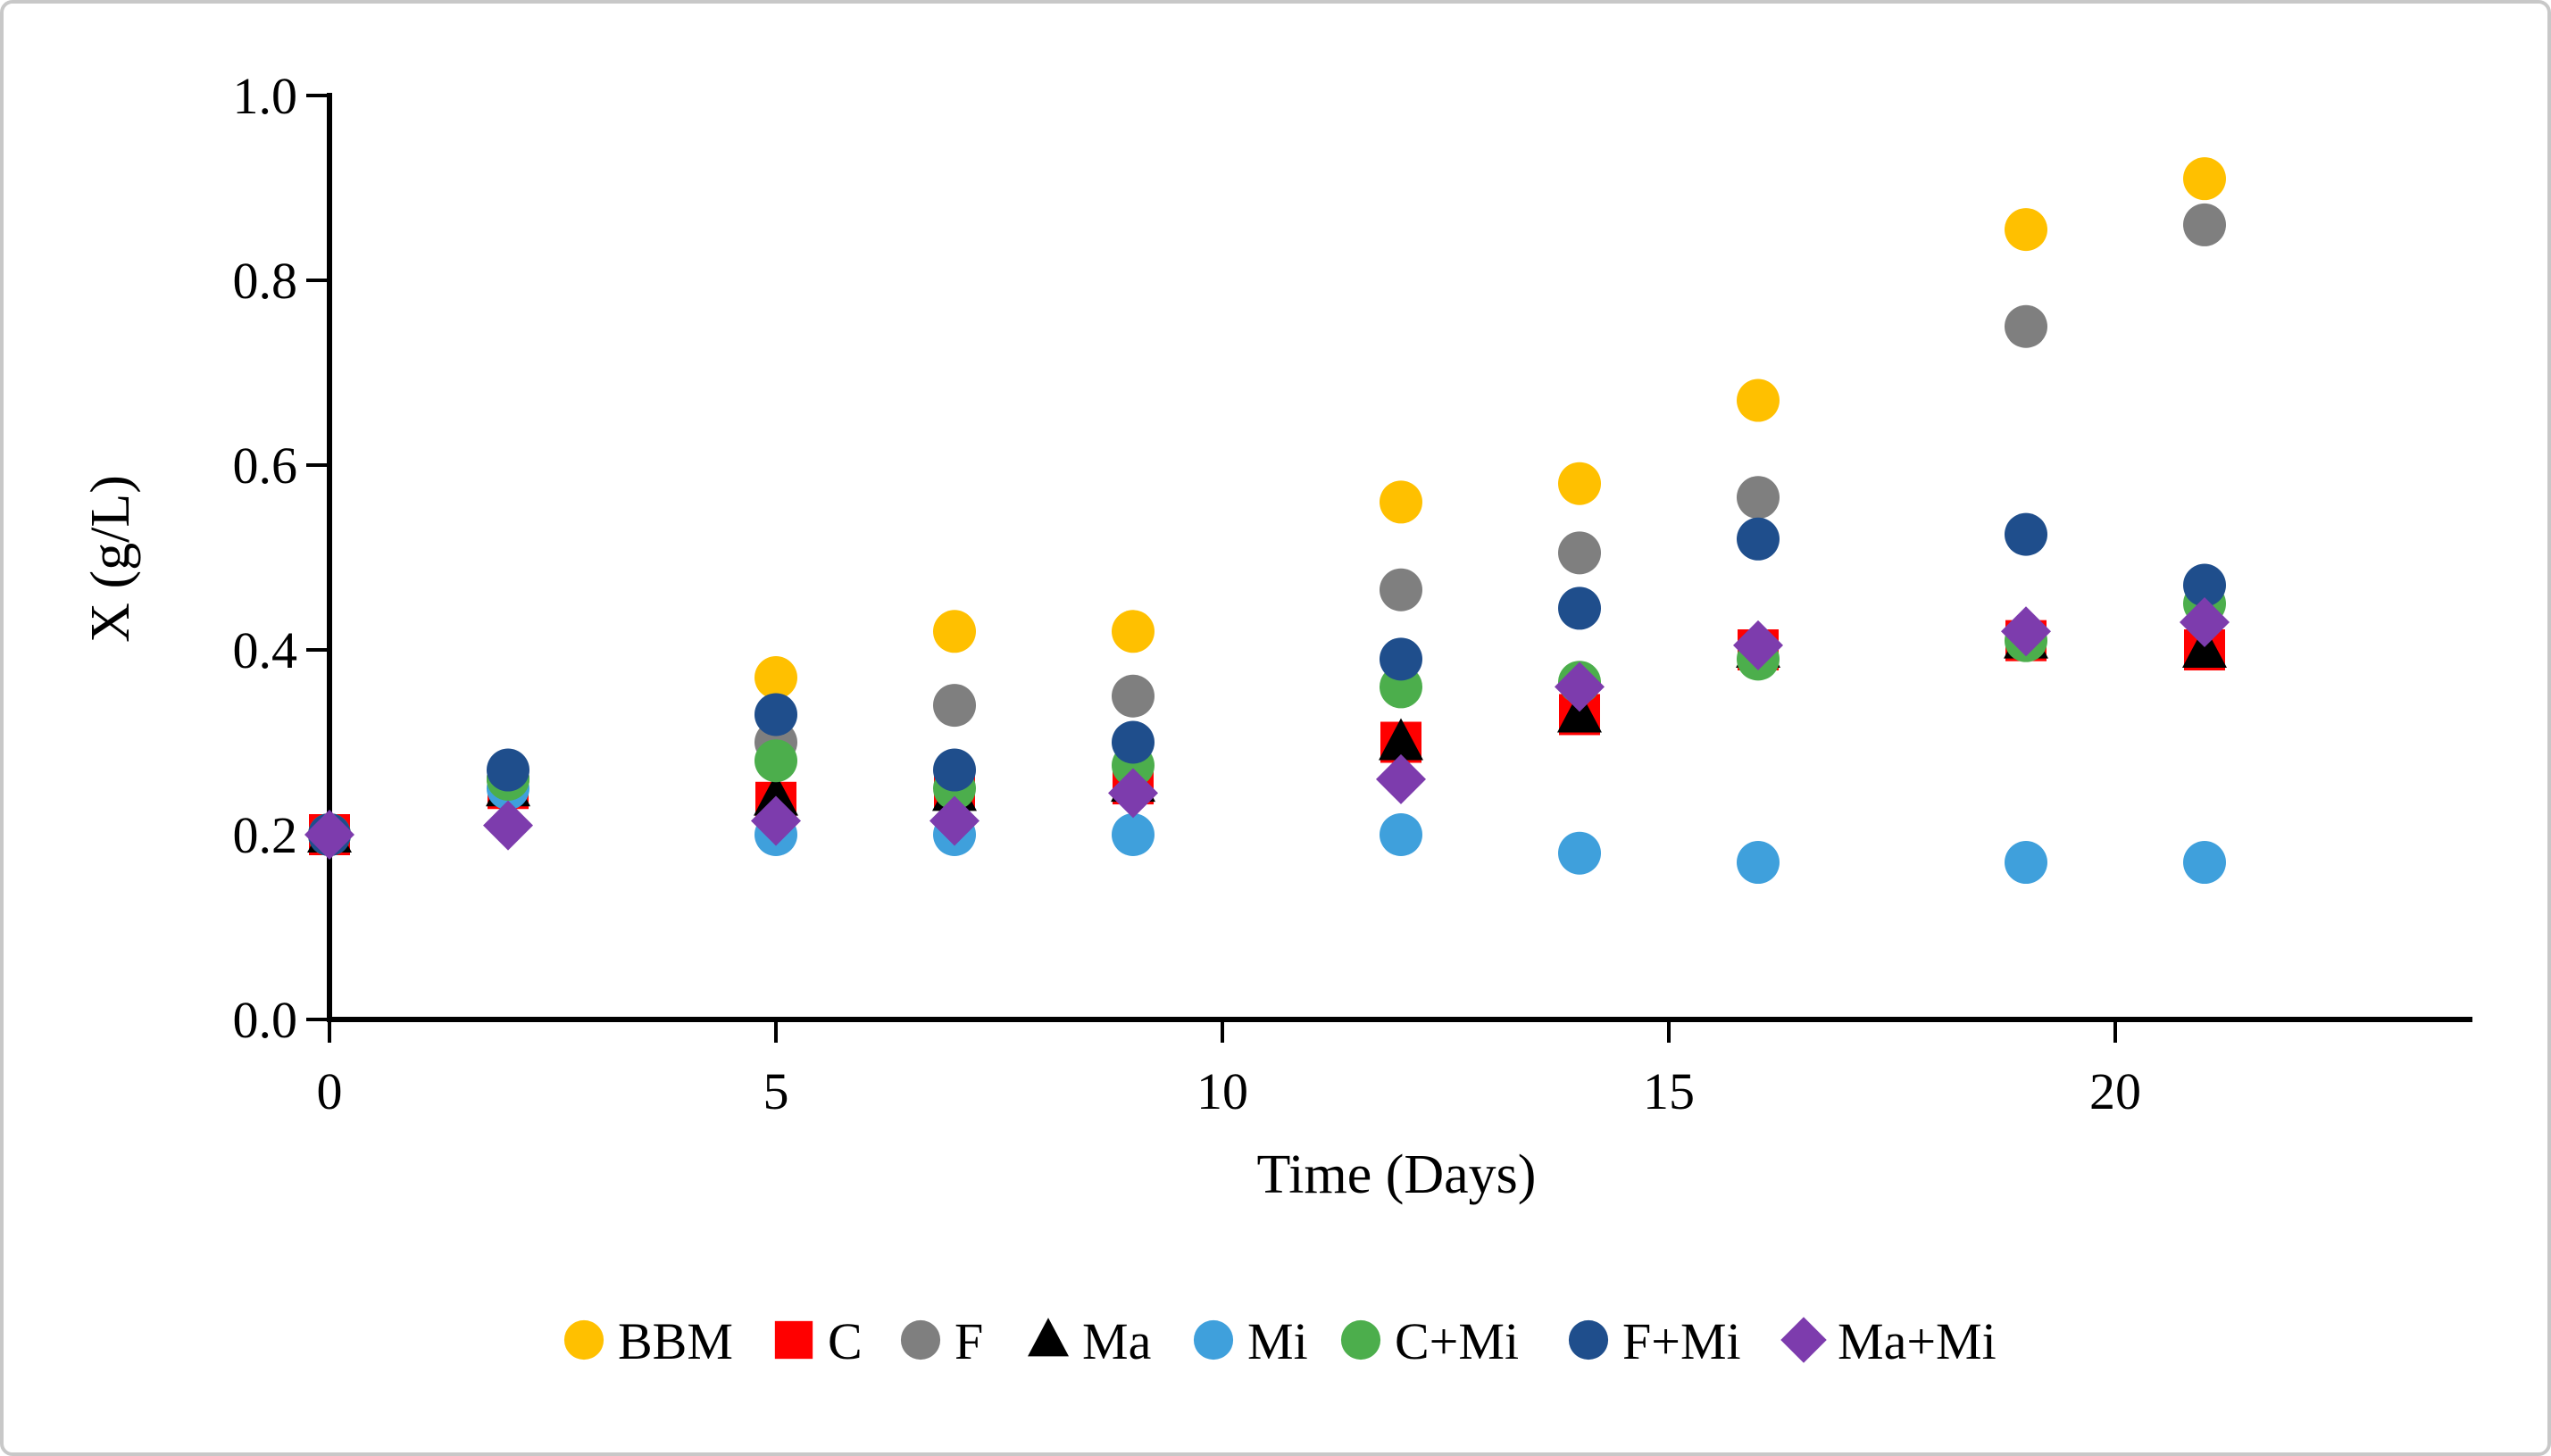  I want to click on point-F-day16, so click(1758, 498).